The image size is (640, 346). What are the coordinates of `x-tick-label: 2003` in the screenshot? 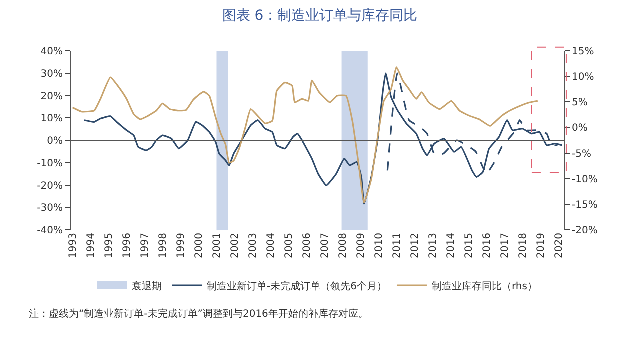 It's located at (253, 245).